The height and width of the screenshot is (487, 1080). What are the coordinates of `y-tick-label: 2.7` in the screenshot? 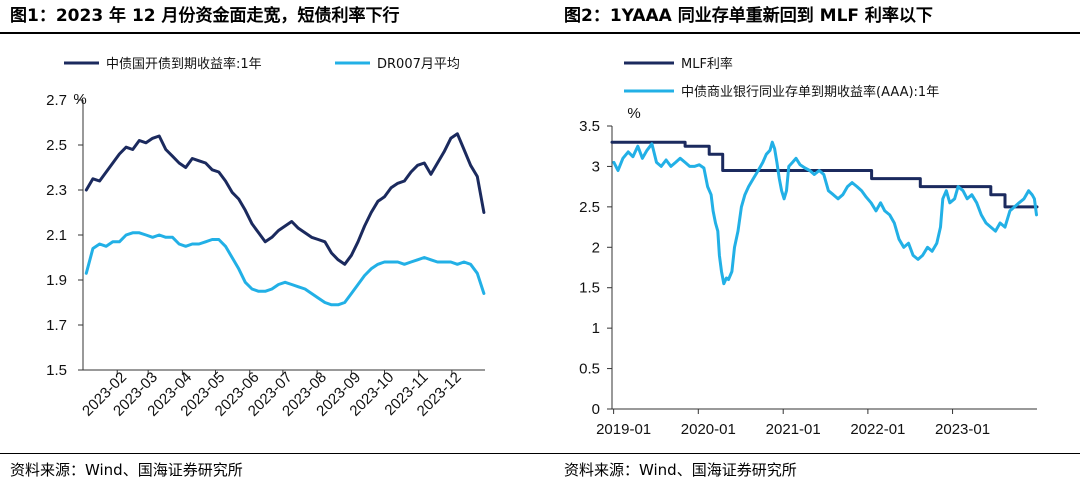 It's located at (56, 100).